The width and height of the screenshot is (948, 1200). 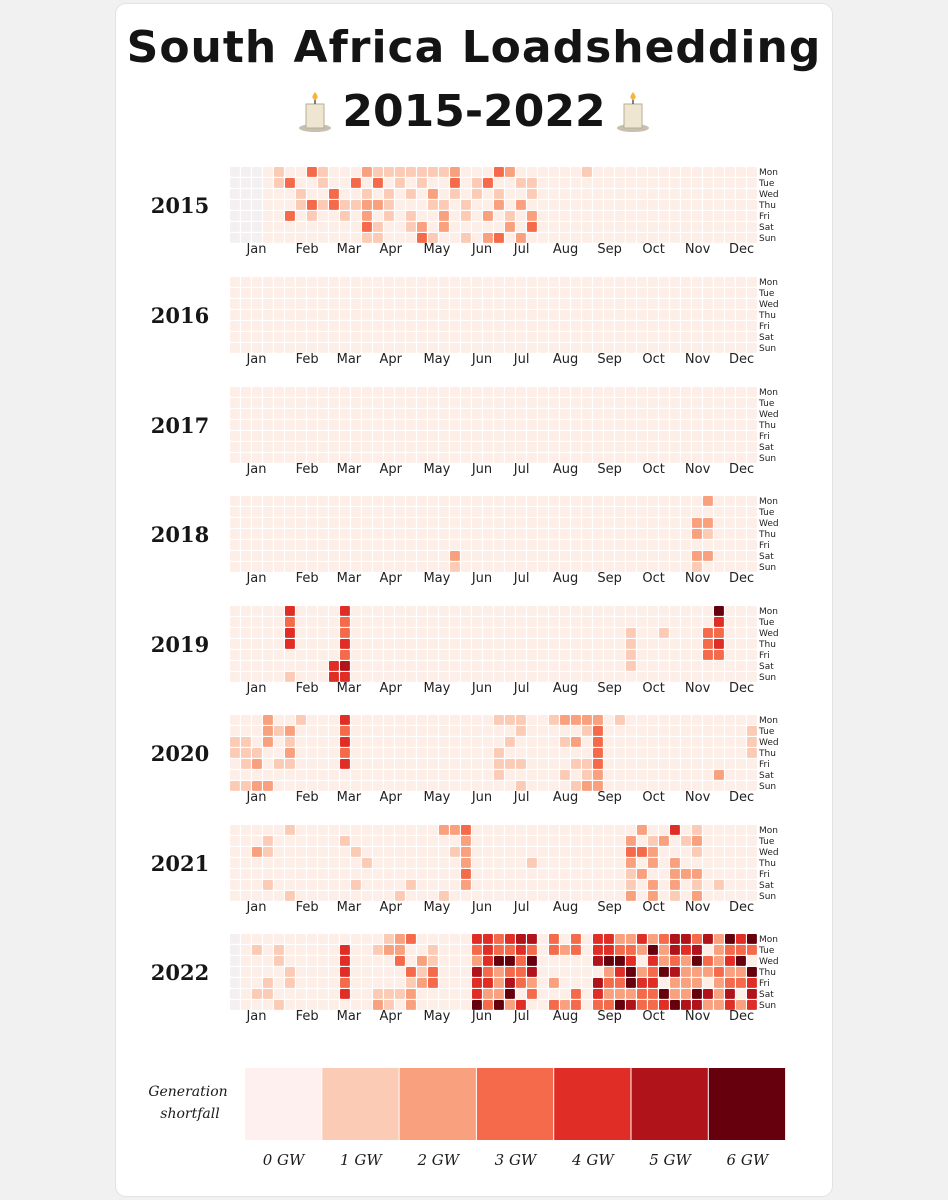 I want to click on month-label: Sep, so click(x=609, y=359).